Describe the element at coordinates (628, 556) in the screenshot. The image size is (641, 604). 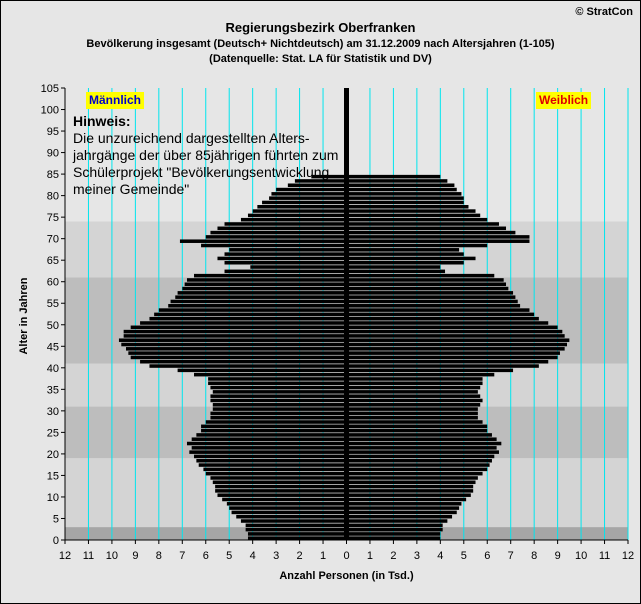
I see `x-tick-label: 12` at that location.